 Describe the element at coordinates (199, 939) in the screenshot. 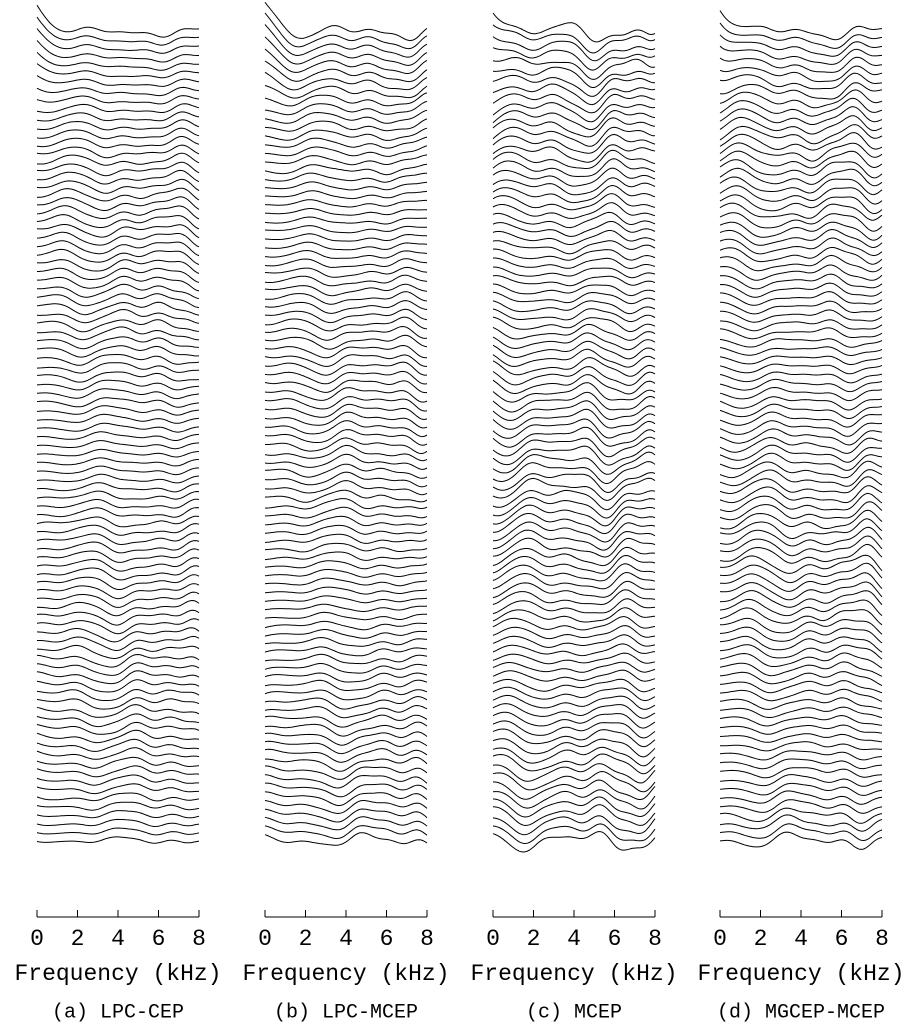

I see `x-tick-label: 8` at that location.